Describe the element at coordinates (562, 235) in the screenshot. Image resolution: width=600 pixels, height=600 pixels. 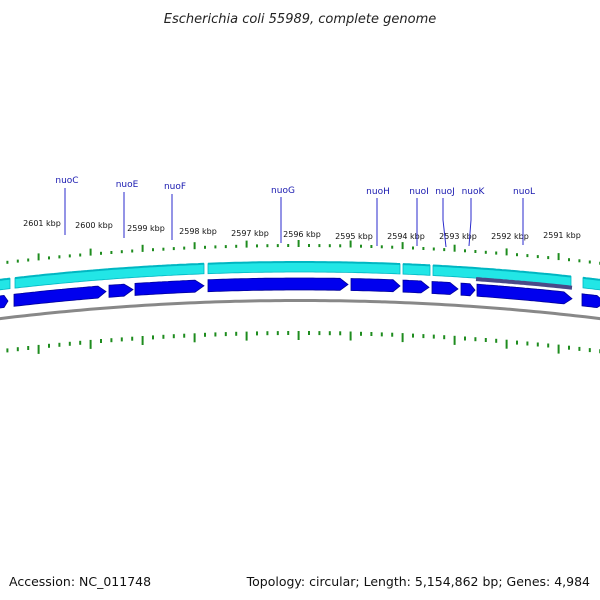
I see `tick-label: 2591 kbp` at that location.